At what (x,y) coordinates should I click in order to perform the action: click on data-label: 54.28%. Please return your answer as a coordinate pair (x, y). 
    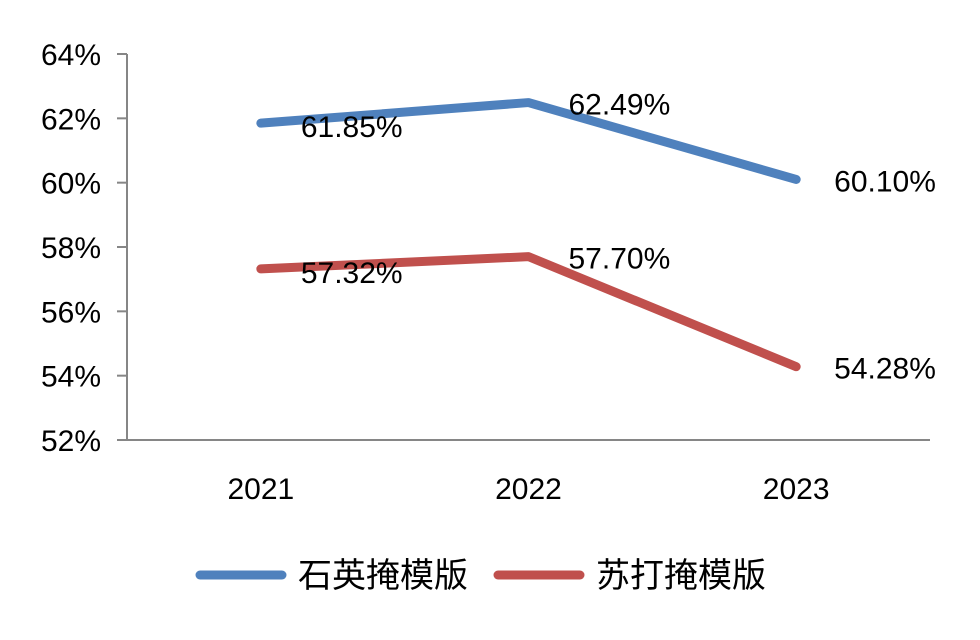
    Looking at the image, I should click on (885, 369).